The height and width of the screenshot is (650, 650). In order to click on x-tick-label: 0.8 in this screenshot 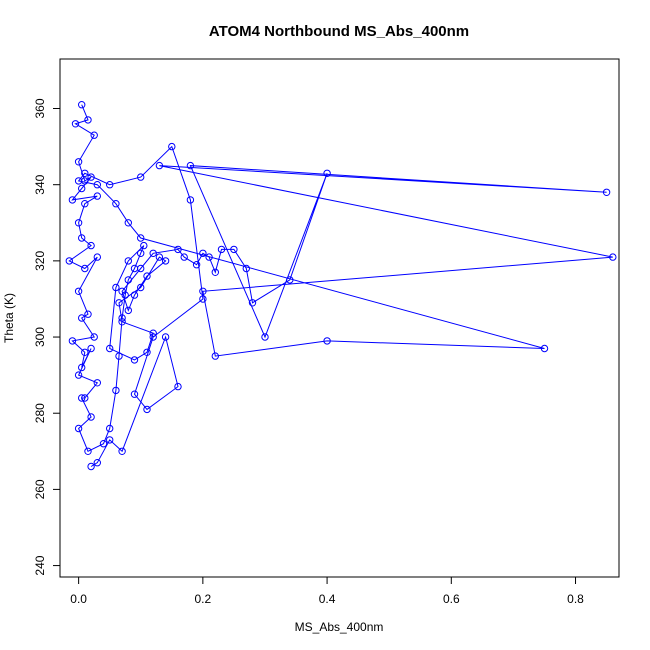, I will do `click(575, 599)`.